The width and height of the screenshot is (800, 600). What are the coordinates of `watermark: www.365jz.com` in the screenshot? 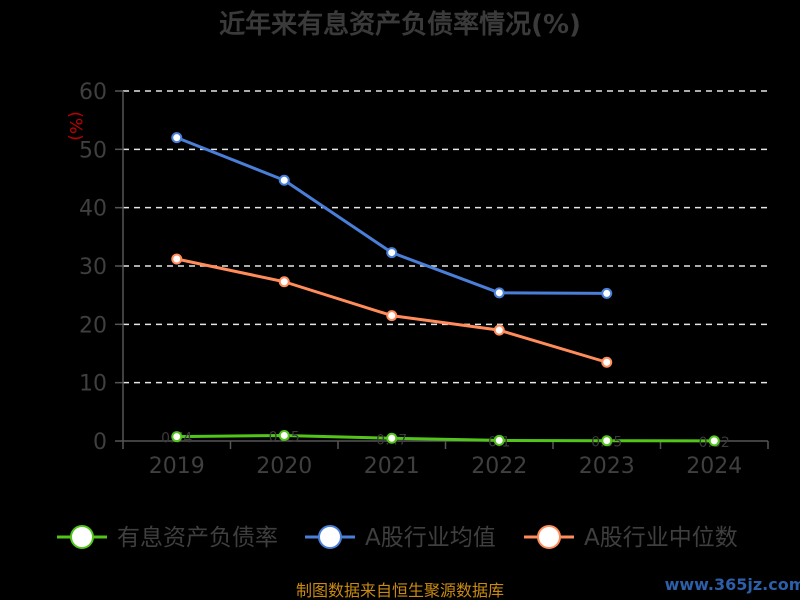 It's located at (732, 584).